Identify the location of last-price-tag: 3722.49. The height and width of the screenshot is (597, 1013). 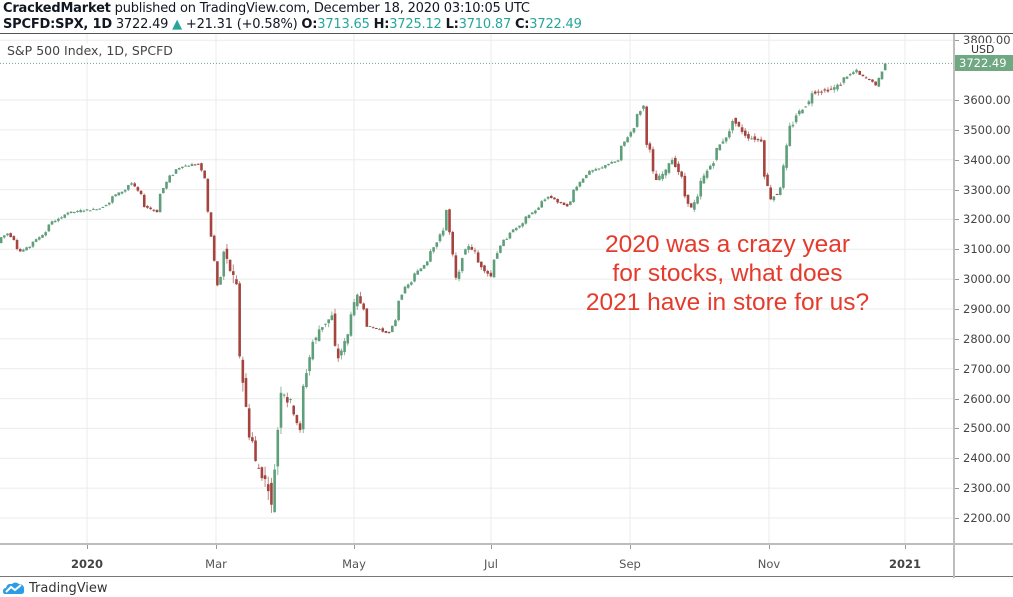
(984, 63).